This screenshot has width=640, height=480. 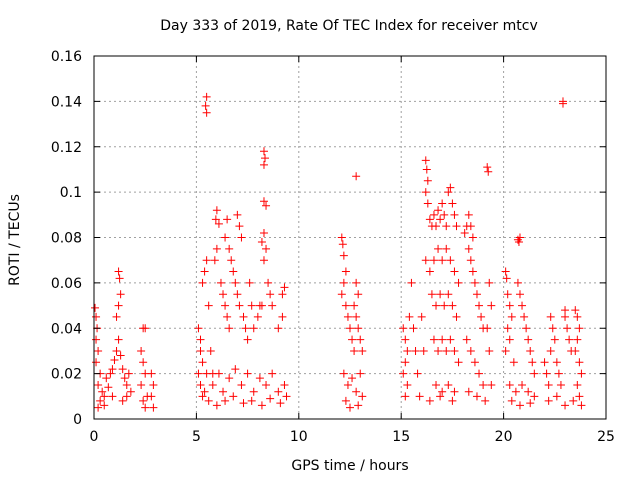 What do you see at coordinates (504, 437) in the screenshot?
I see `x-tick-label: 20` at bounding box center [504, 437].